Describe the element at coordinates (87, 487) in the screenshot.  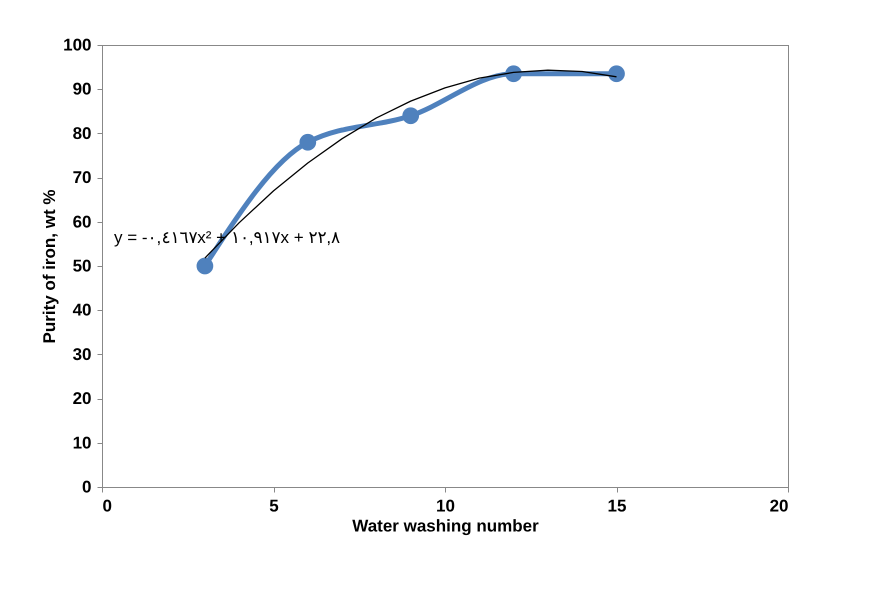
I see `y-tick-label: 0` at that location.